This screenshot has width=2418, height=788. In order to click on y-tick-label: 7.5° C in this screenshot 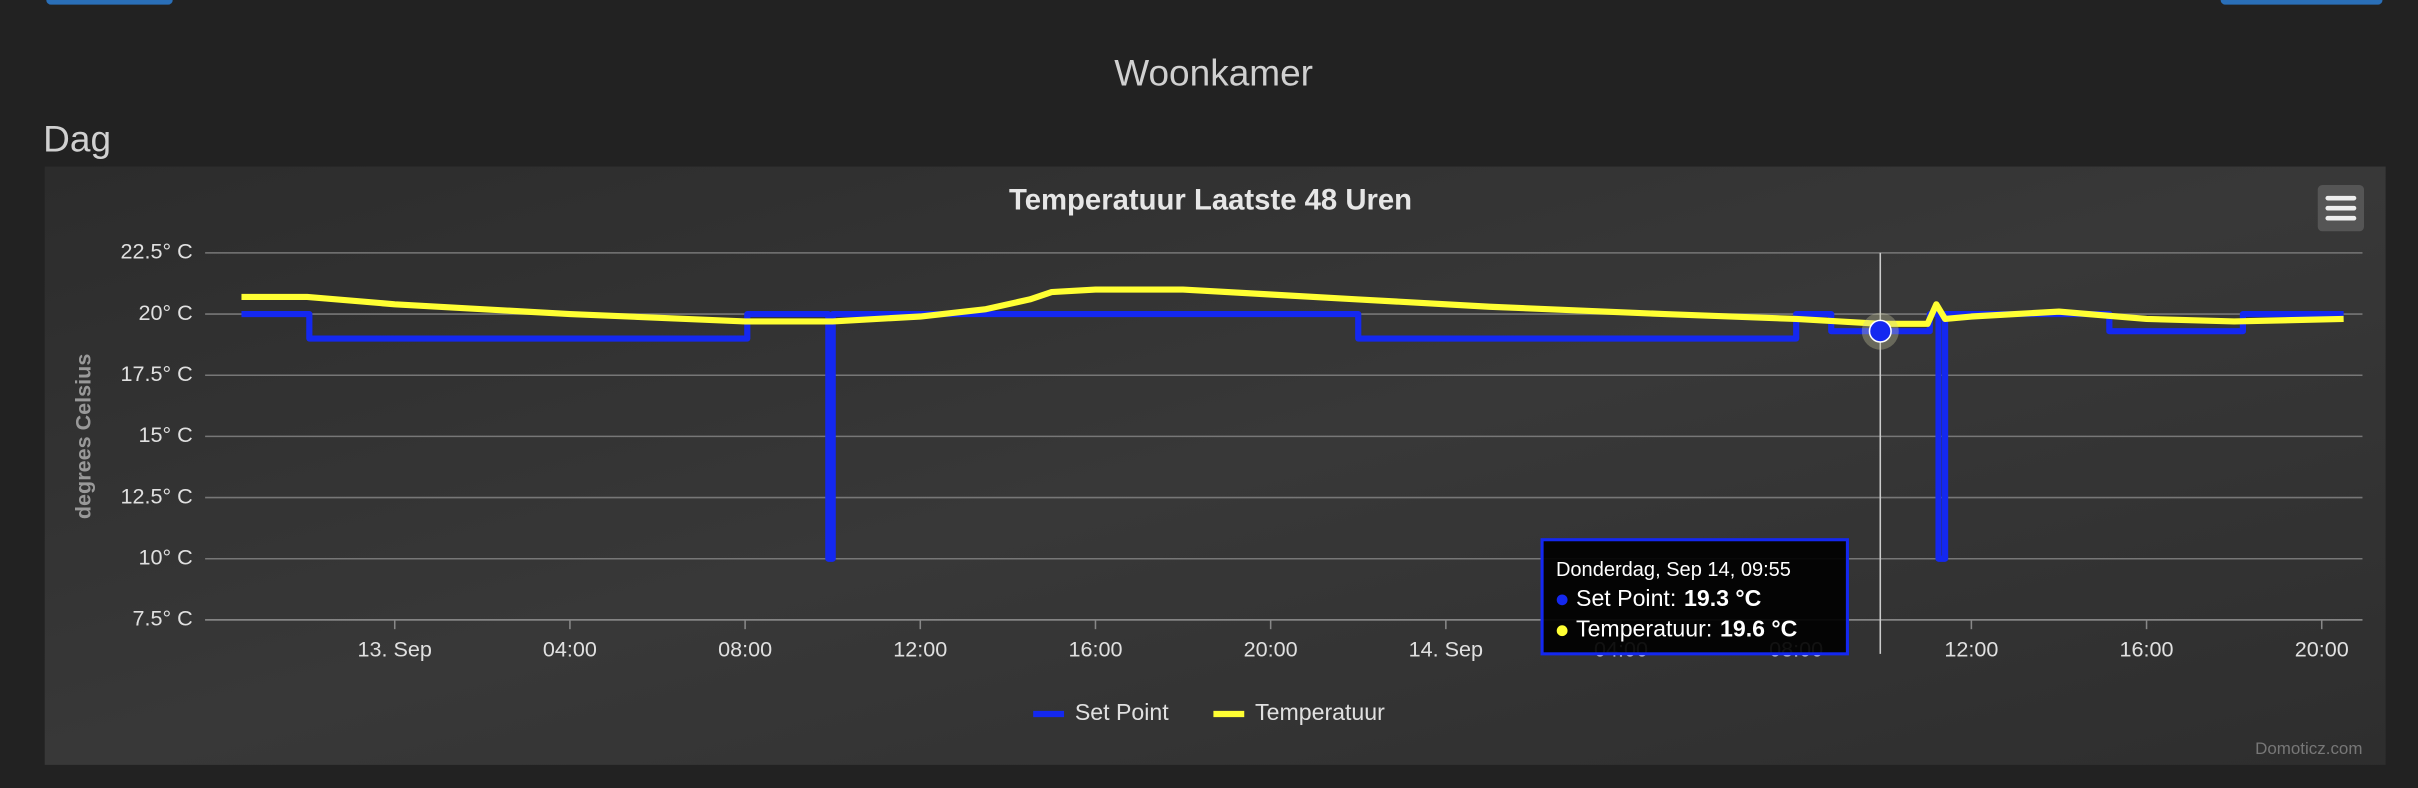, I will do `click(163, 618)`.